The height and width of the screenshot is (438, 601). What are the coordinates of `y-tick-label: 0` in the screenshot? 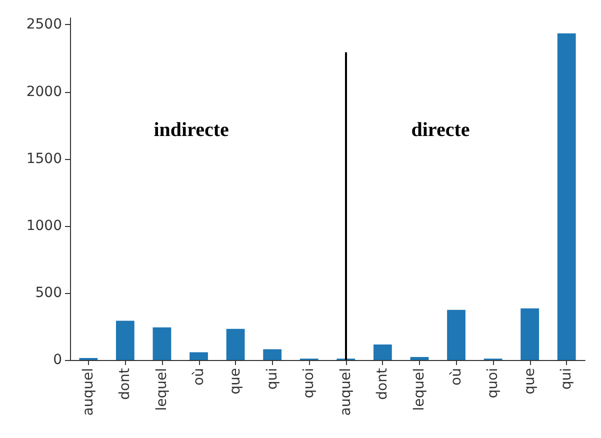 It's located at (57, 360).